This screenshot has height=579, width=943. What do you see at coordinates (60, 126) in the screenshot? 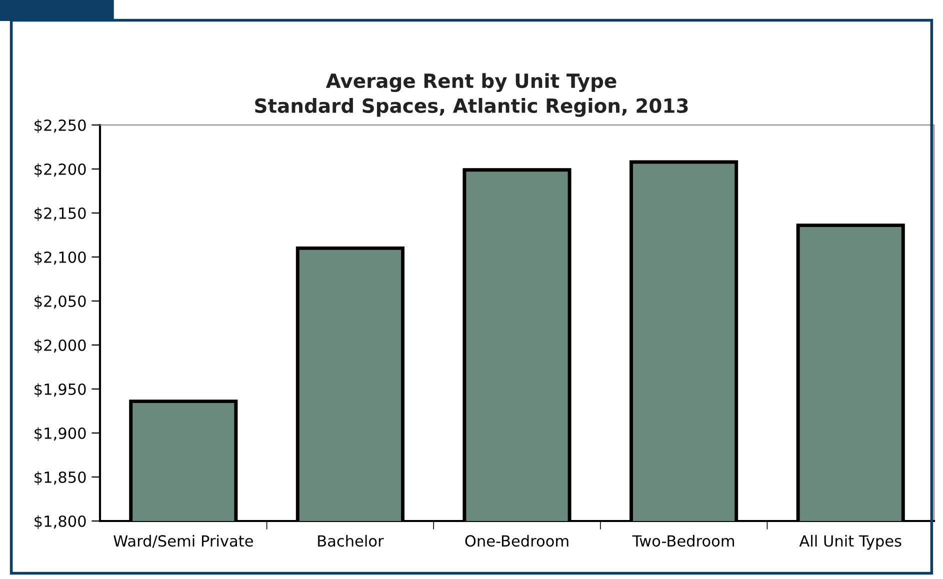
I see `y-tick-label: $2,250` at bounding box center [60, 126].